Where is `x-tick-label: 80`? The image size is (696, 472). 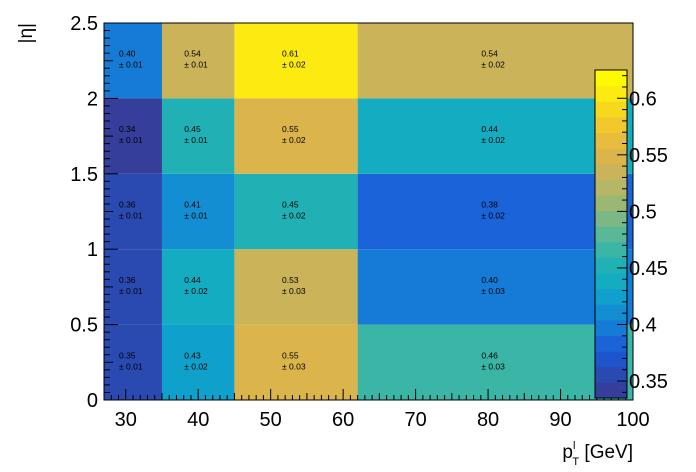 x-tick-label: 80 is located at coordinates (488, 420).